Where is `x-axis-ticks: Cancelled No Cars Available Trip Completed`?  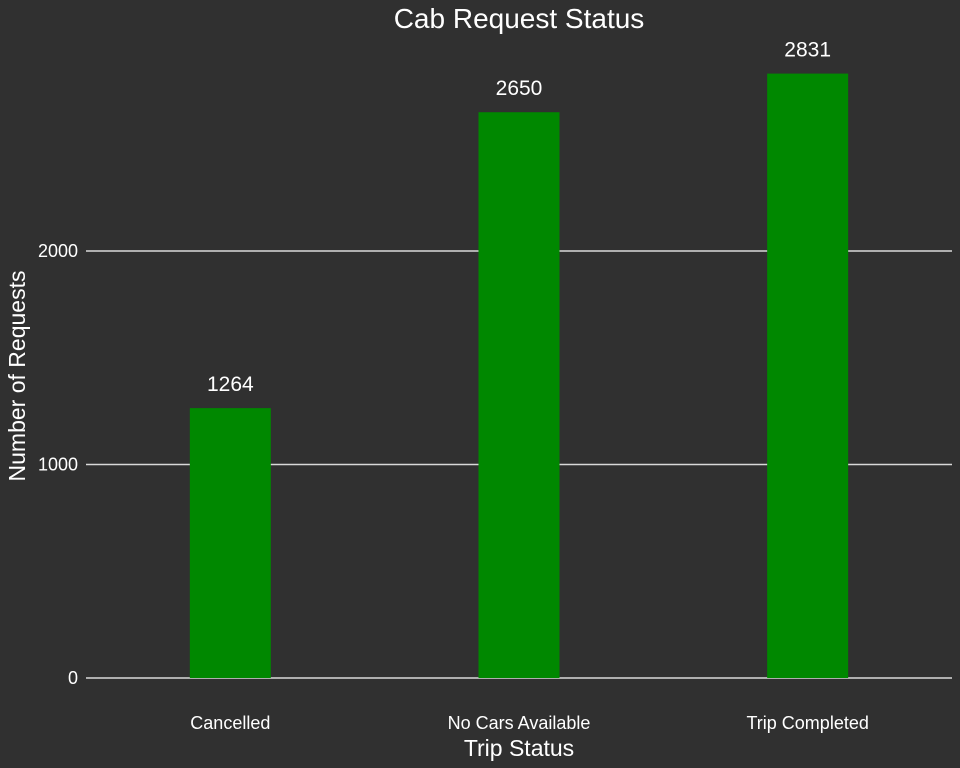 x-axis-ticks: Cancelled No Cars Available Trip Completed is located at coordinates (529, 723).